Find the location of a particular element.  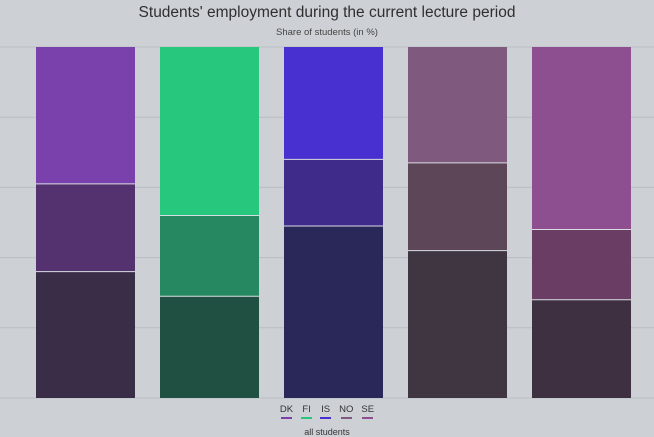

legend-item-se: SE is located at coordinates (367, 411).